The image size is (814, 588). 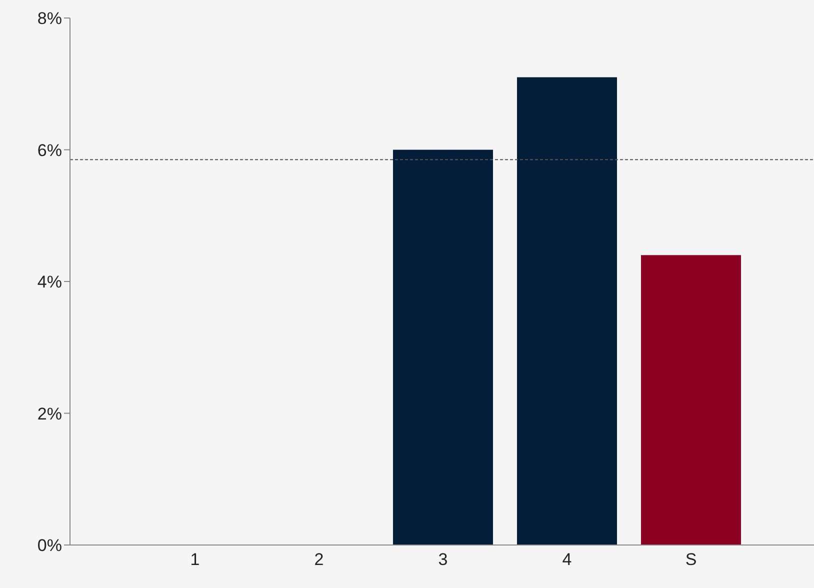 What do you see at coordinates (49, 546) in the screenshot?
I see `y-tick-label: 0%` at bounding box center [49, 546].